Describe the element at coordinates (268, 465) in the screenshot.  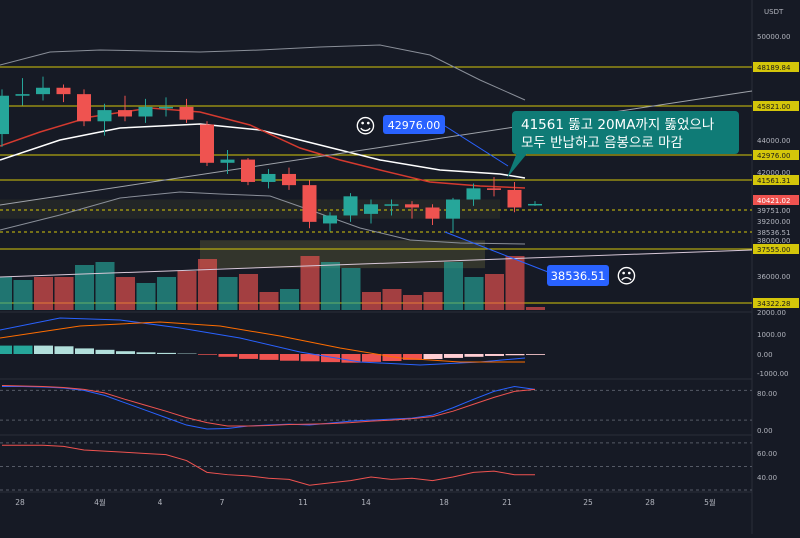
I see `rsi-line` at that location.